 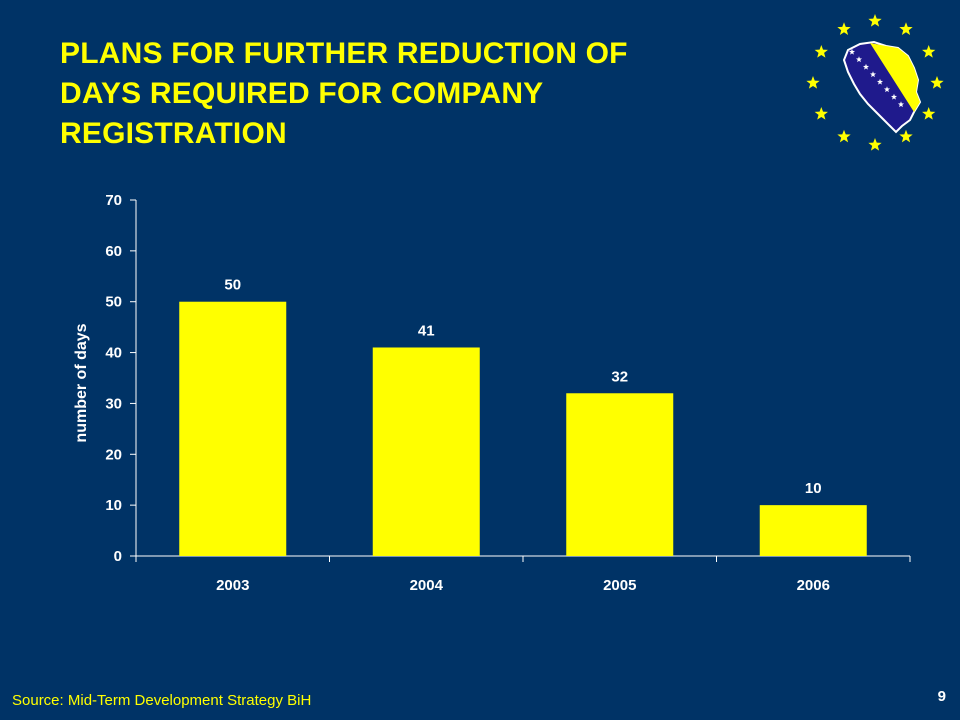 I want to click on bar-2003, so click(x=233, y=428).